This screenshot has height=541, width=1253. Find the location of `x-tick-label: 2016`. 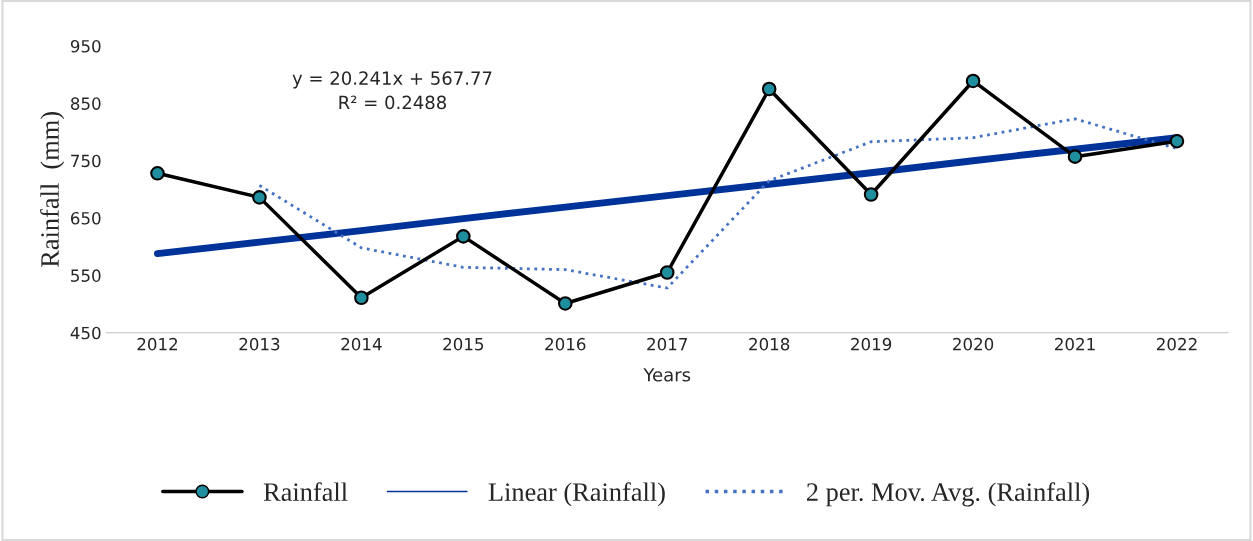

x-tick-label: 2016 is located at coordinates (565, 344).